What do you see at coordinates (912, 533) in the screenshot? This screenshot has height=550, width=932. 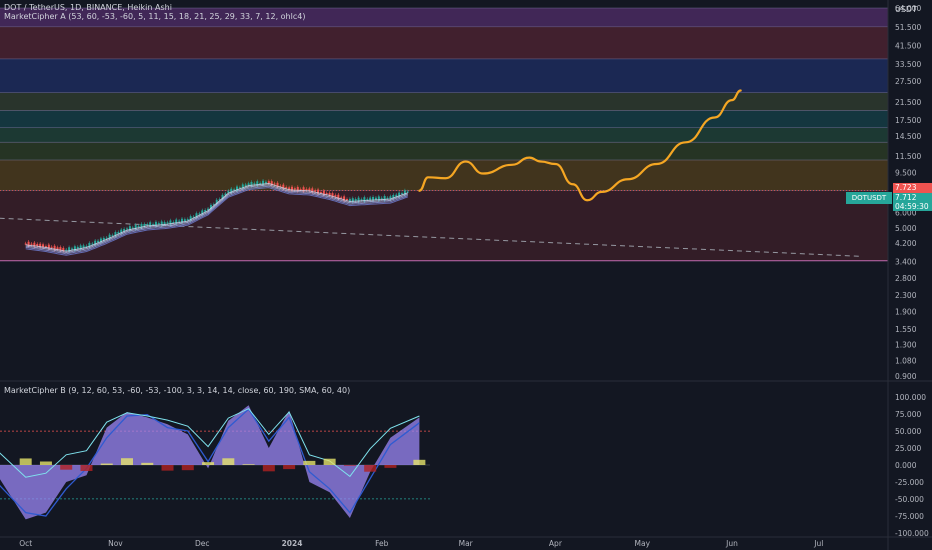 I see `osc-tick-label: -100.000` at bounding box center [912, 533].